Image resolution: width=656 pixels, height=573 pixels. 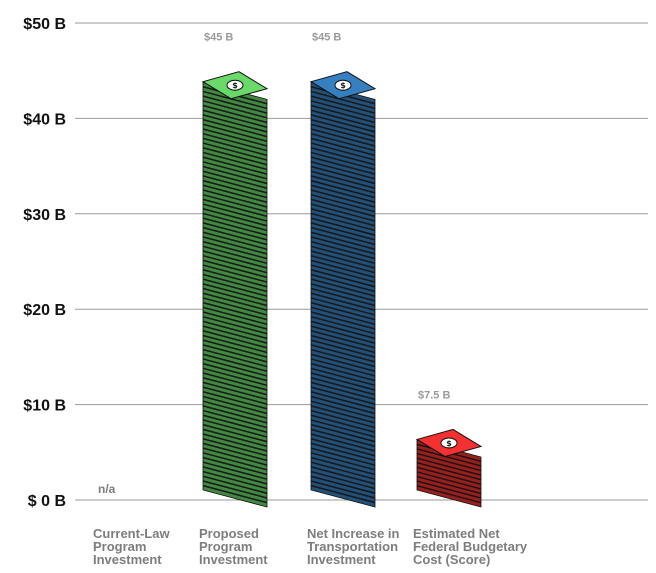 What do you see at coordinates (107, 489) in the screenshot?
I see `data-label: n/a` at bounding box center [107, 489].